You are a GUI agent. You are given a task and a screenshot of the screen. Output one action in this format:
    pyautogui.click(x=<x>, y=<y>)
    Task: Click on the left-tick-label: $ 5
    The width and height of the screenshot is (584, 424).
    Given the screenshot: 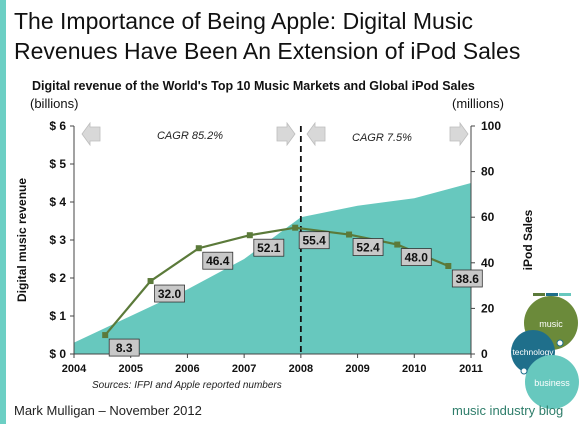 What is the action you would take?
    pyautogui.click(x=57, y=164)
    